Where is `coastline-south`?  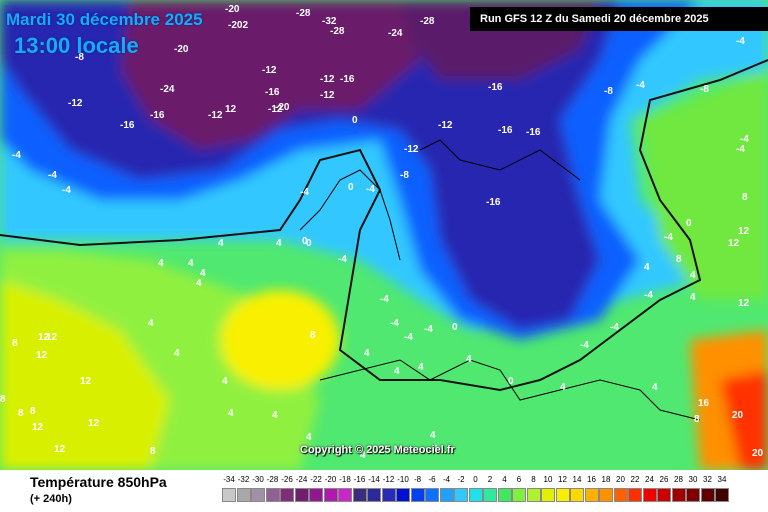
coastline-south is located at coordinates (510, 390).